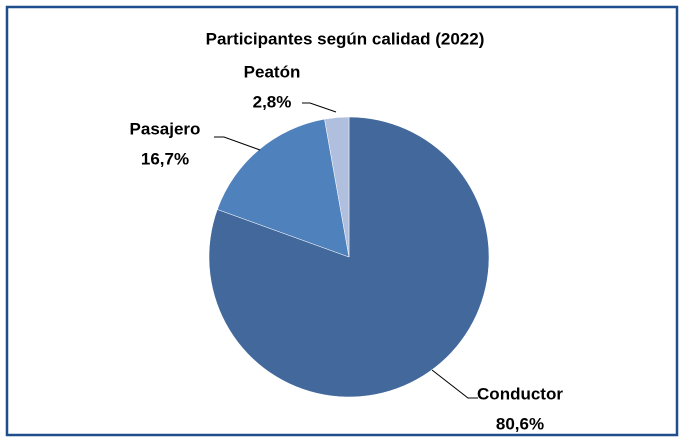  I want to click on slice-value-label: 16,7%, so click(165, 158).